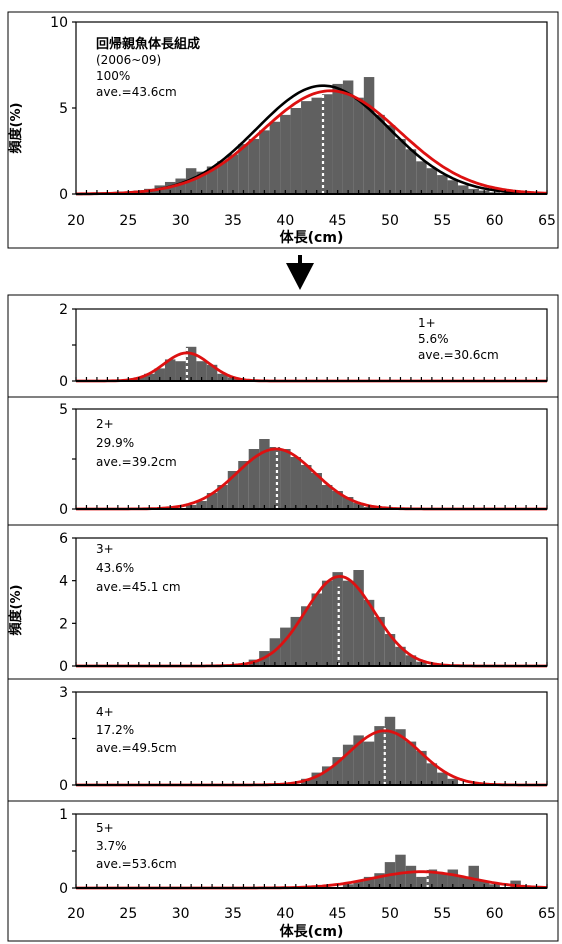 The height and width of the screenshot is (944, 562). Describe the element at coordinates (427, 323) in the screenshot. I see `panel-annotation: 1+` at that location.